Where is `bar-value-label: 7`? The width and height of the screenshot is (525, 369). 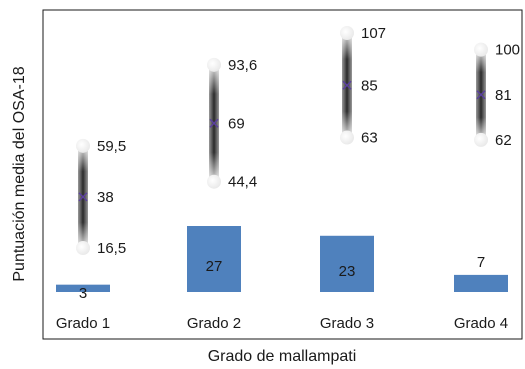
bar-value-label: 7 is located at coordinates (481, 262).